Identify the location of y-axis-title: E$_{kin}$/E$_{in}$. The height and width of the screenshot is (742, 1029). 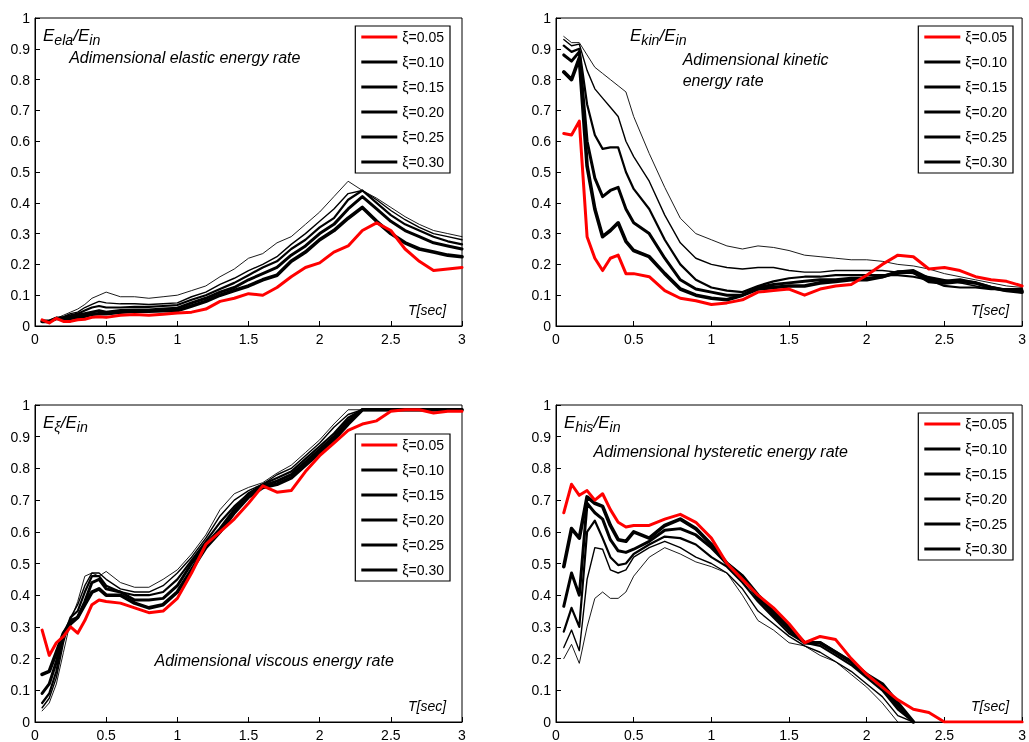
(658, 37).